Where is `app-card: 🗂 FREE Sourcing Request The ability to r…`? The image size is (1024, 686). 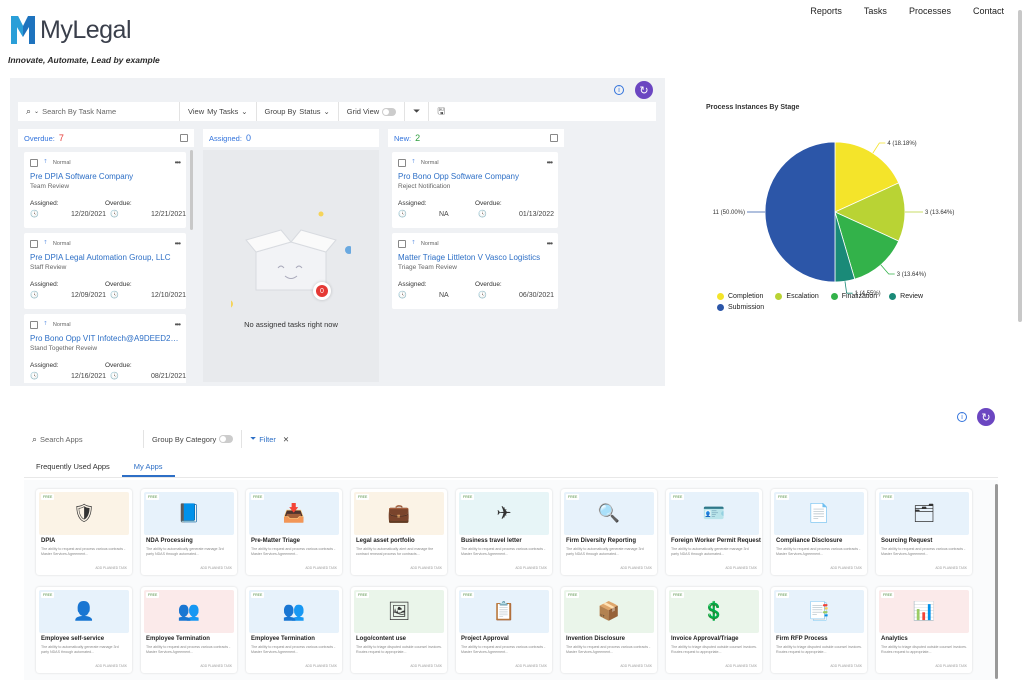
app-card: 🗂 FREE Sourcing Request The ability to r… is located at coordinates (924, 532).